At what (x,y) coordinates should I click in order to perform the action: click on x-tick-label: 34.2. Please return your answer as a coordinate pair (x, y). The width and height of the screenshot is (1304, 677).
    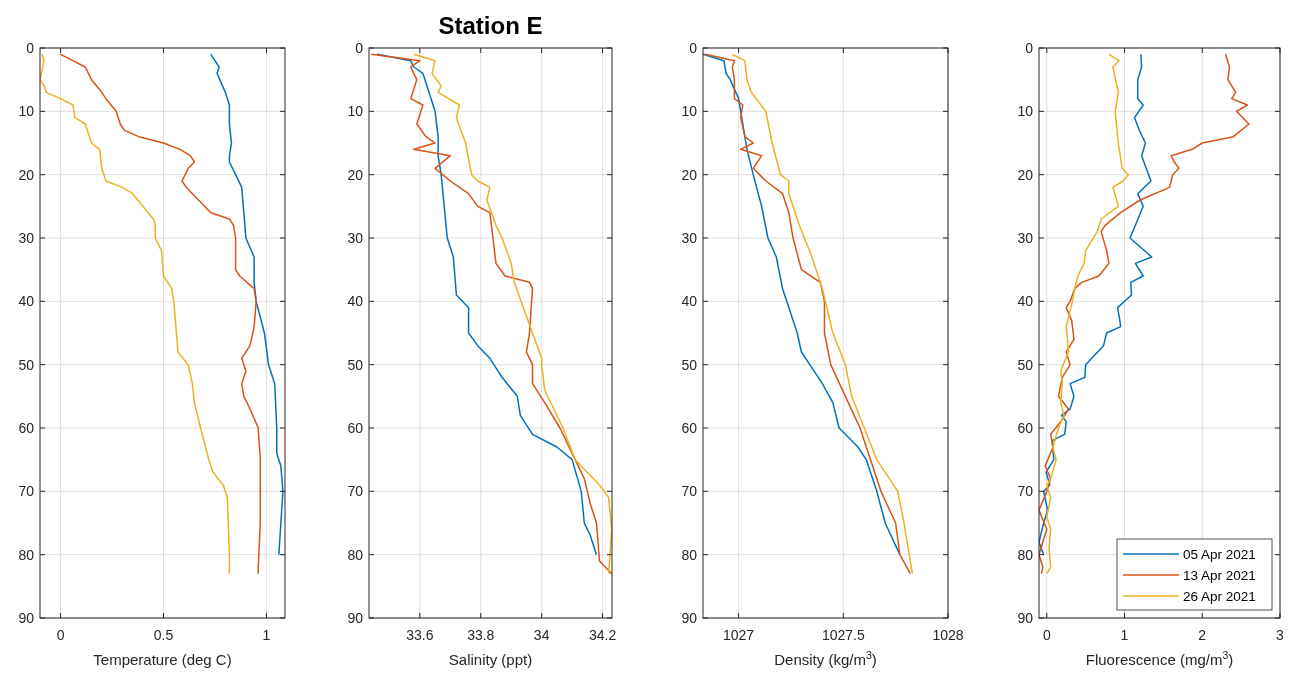
    Looking at the image, I should click on (602, 635).